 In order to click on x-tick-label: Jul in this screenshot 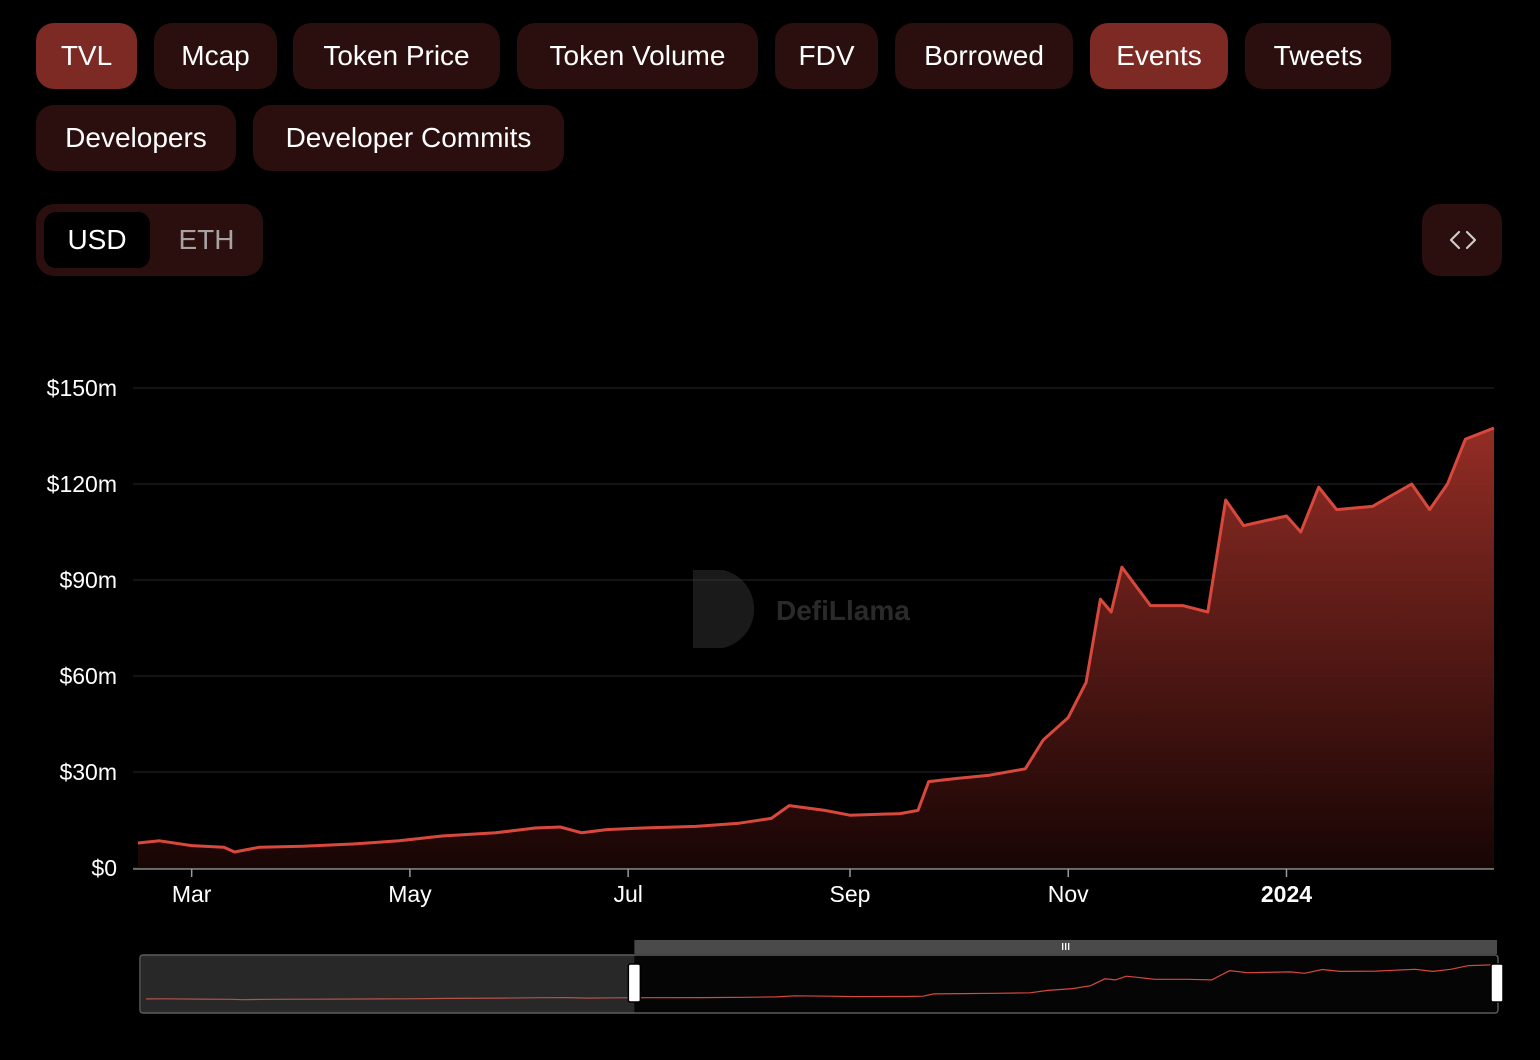, I will do `click(627, 894)`.